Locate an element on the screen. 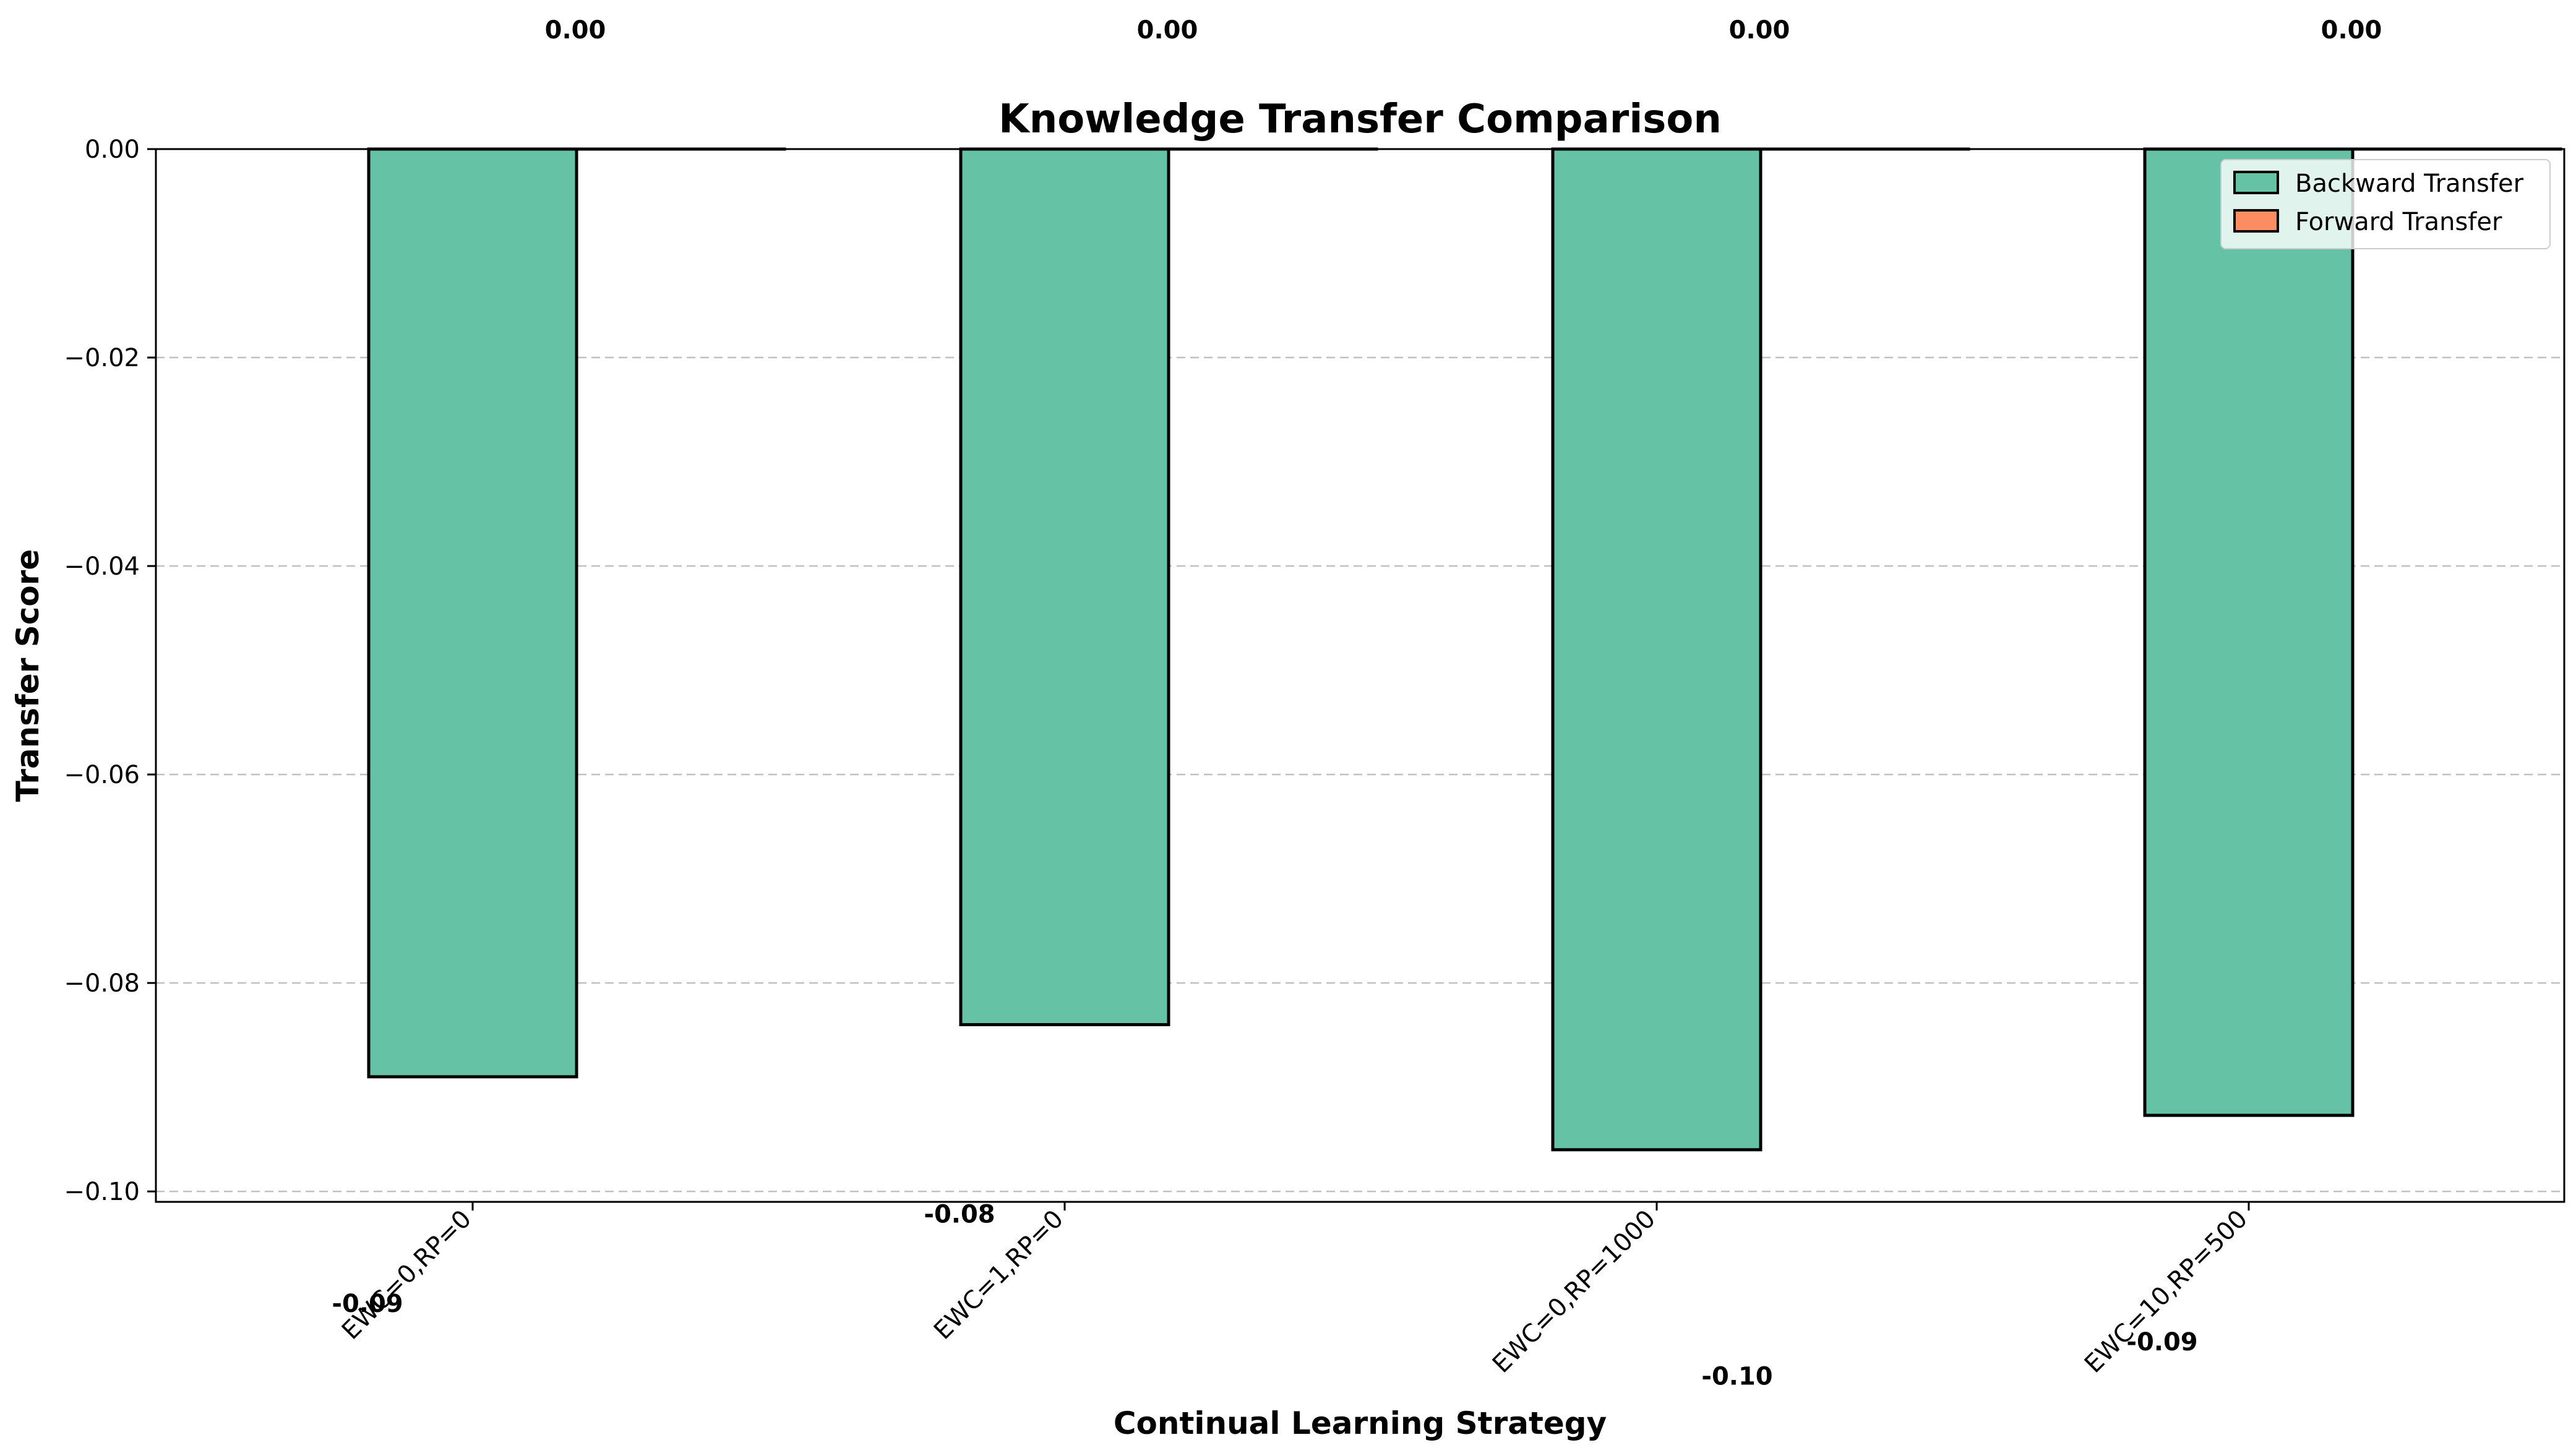 The width and height of the screenshot is (2576, 1453). legend-label-backward-transfer: Backward Transfer is located at coordinates (2409, 183).